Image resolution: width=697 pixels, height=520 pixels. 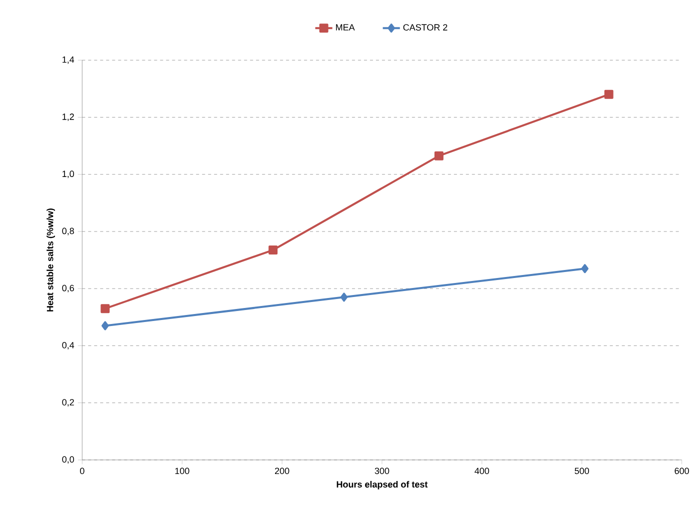 I want to click on x-tick-label: 200, so click(x=282, y=471).